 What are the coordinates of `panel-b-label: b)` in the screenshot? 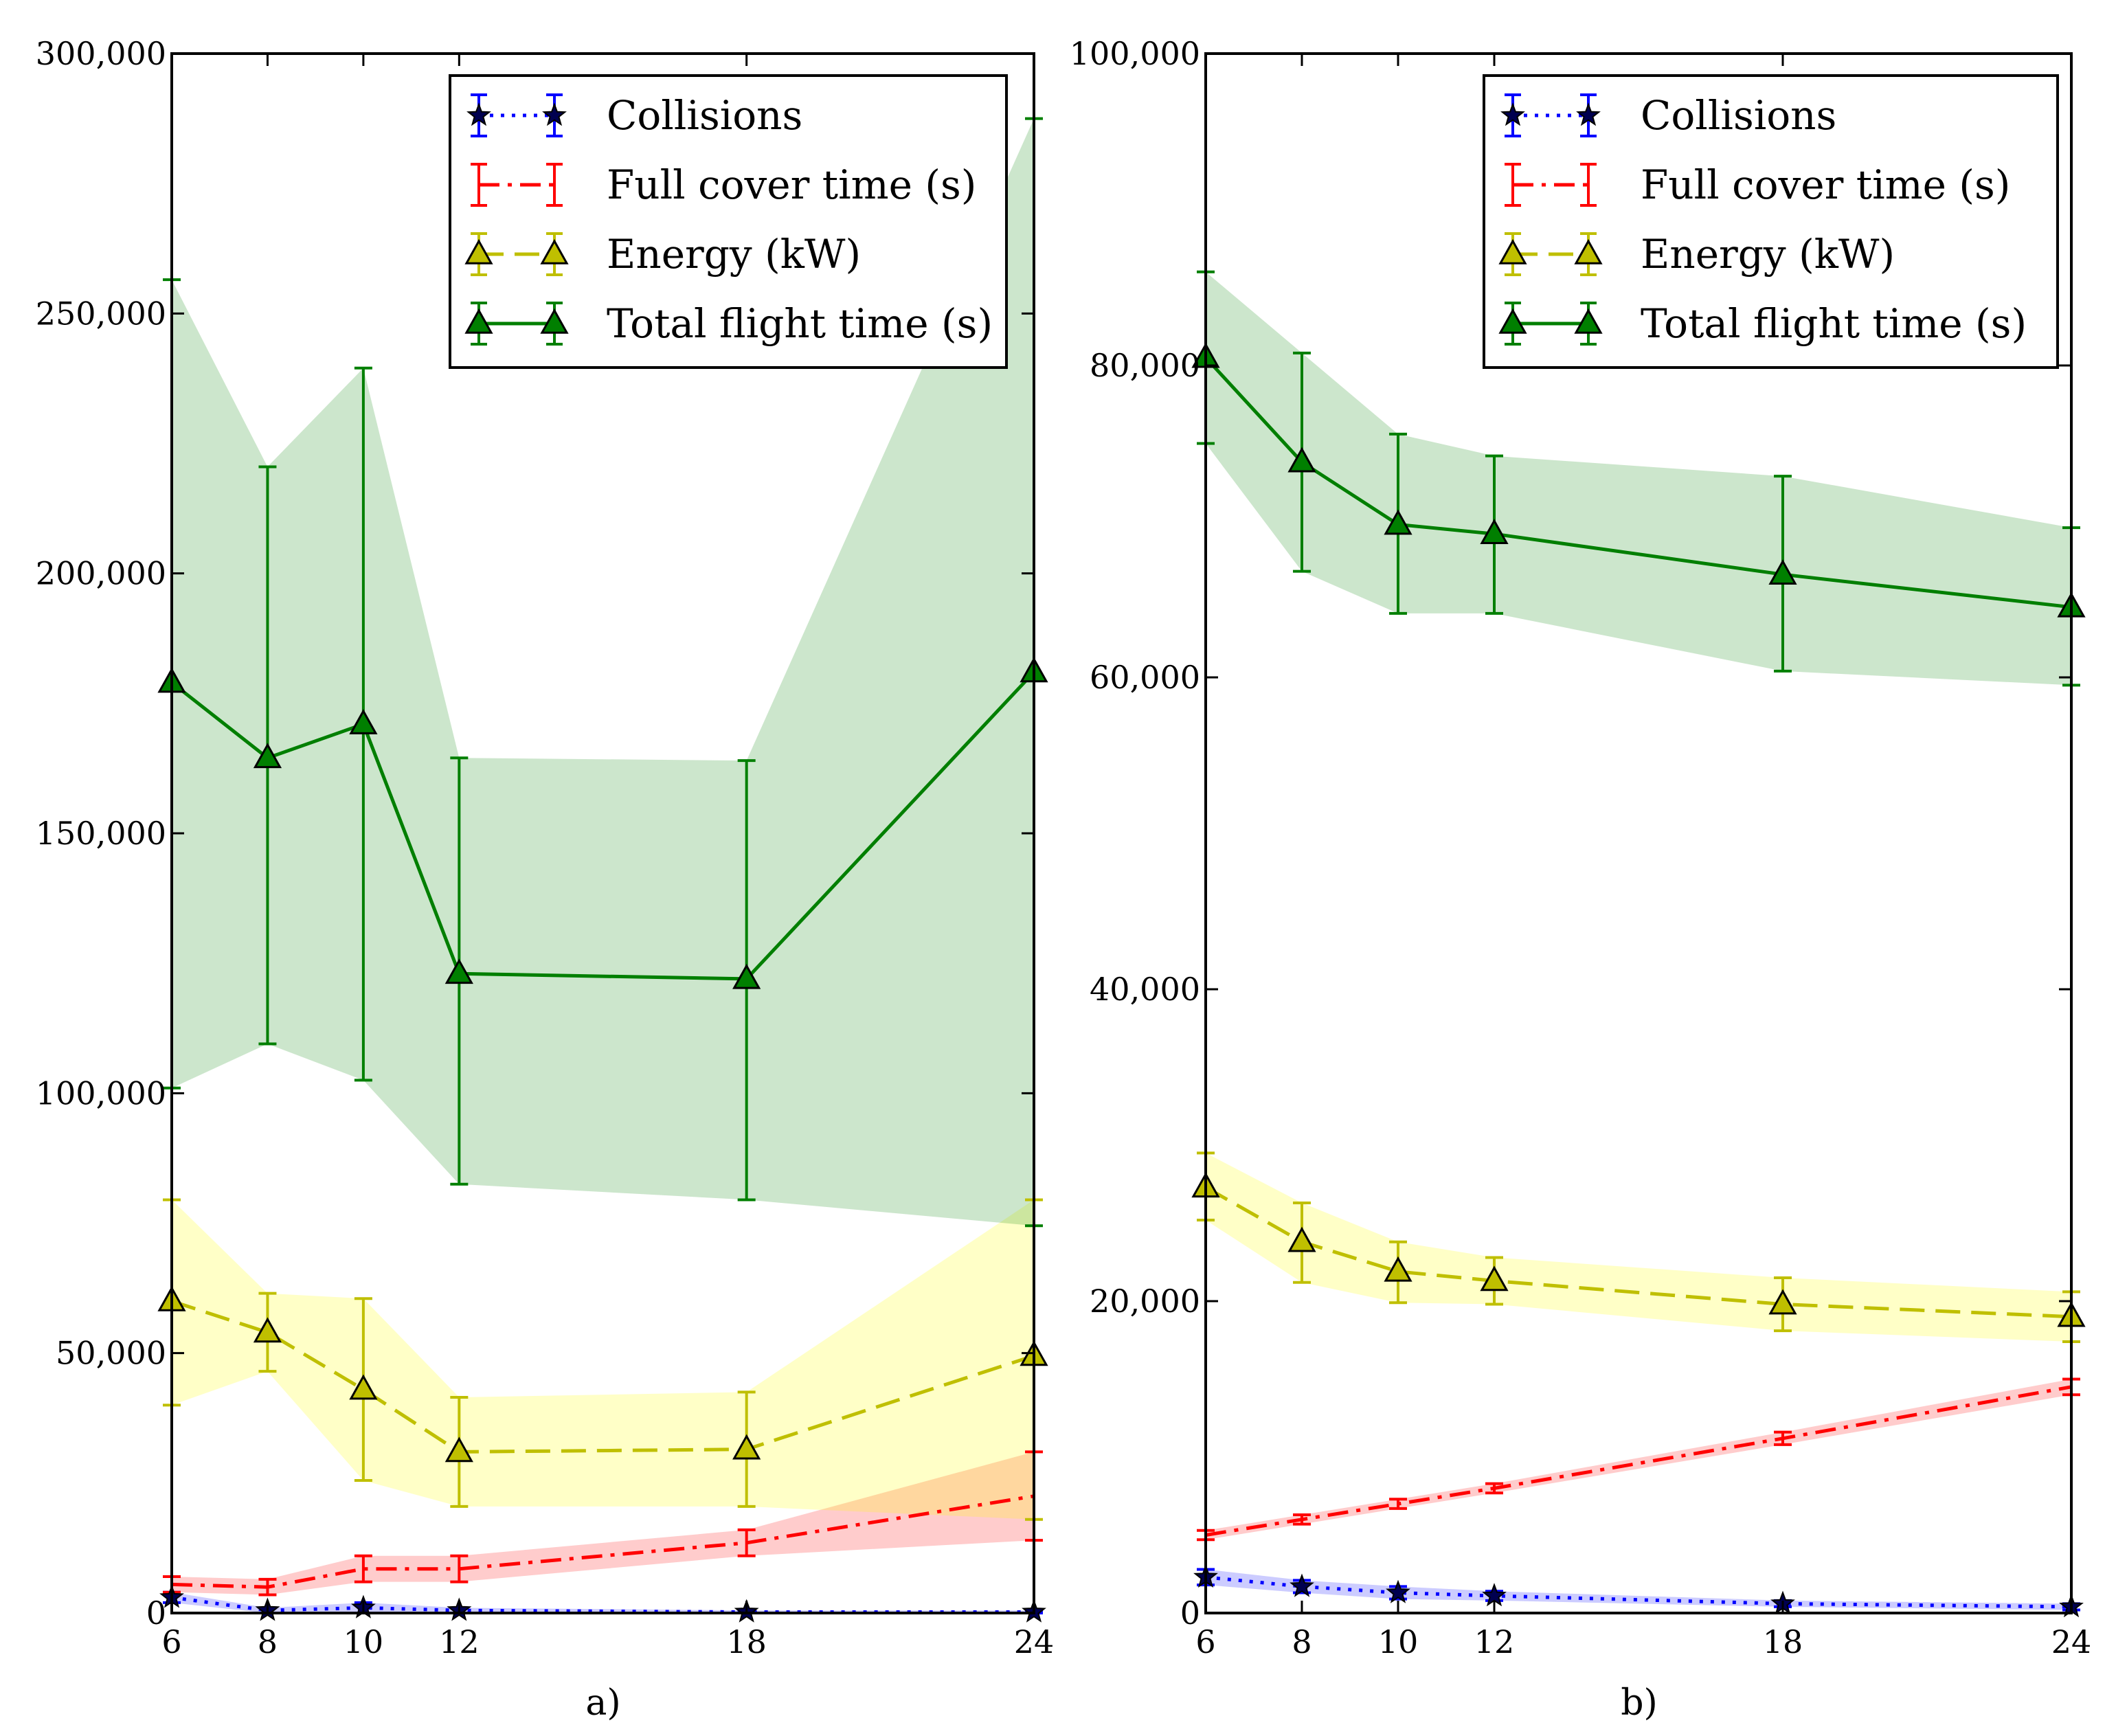 It's located at (1639, 1703).